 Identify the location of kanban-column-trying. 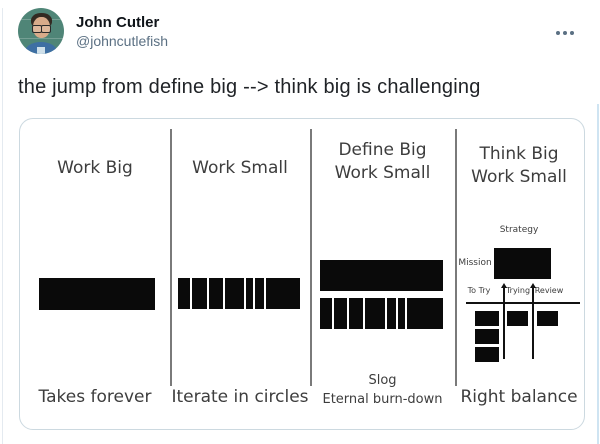
(517, 318).